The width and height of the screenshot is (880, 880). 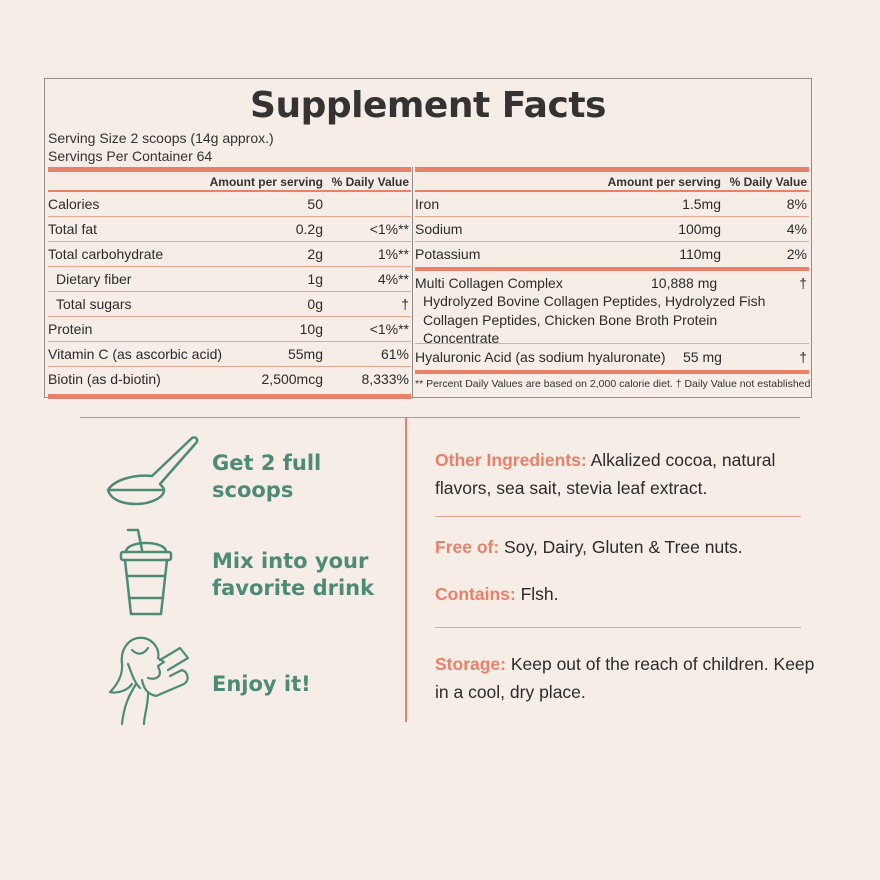 What do you see at coordinates (161, 138) in the screenshot?
I see `serving-size: Serving Size 2 scoops (14g approx.)` at bounding box center [161, 138].